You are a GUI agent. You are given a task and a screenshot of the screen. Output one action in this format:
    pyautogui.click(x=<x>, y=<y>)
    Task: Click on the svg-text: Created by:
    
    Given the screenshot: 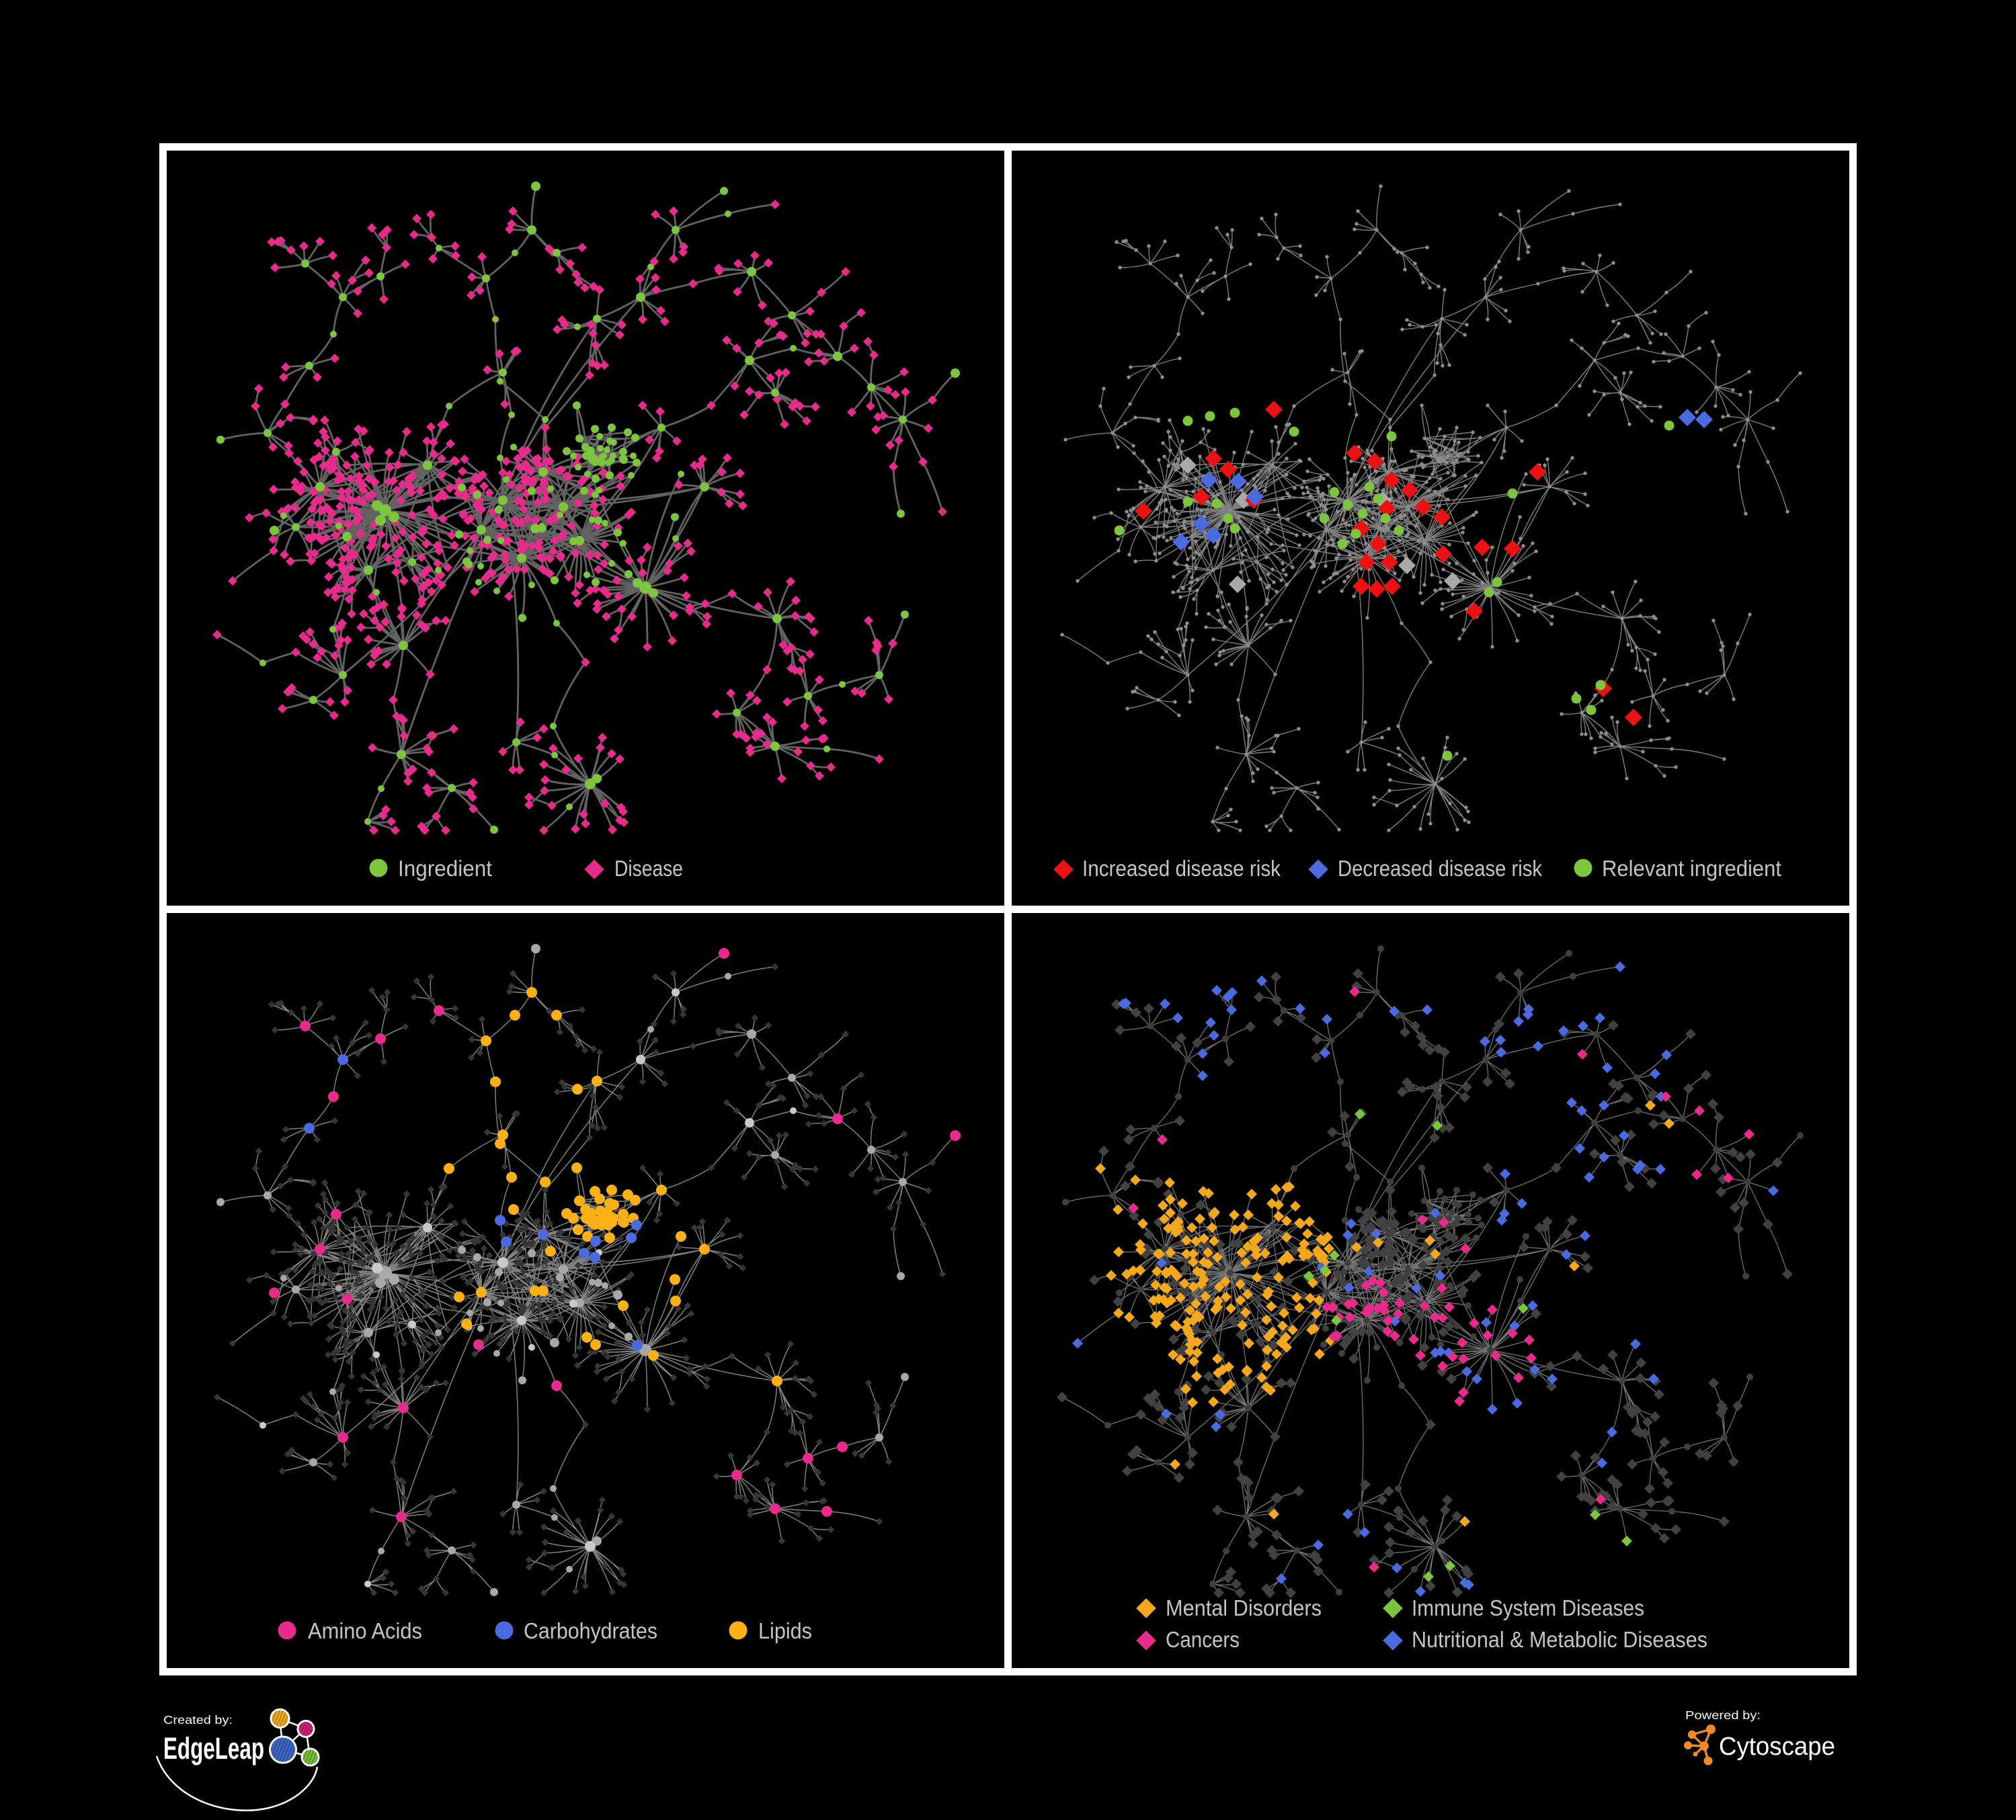 What is the action you would take?
    pyautogui.click(x=198, y=1720)
    